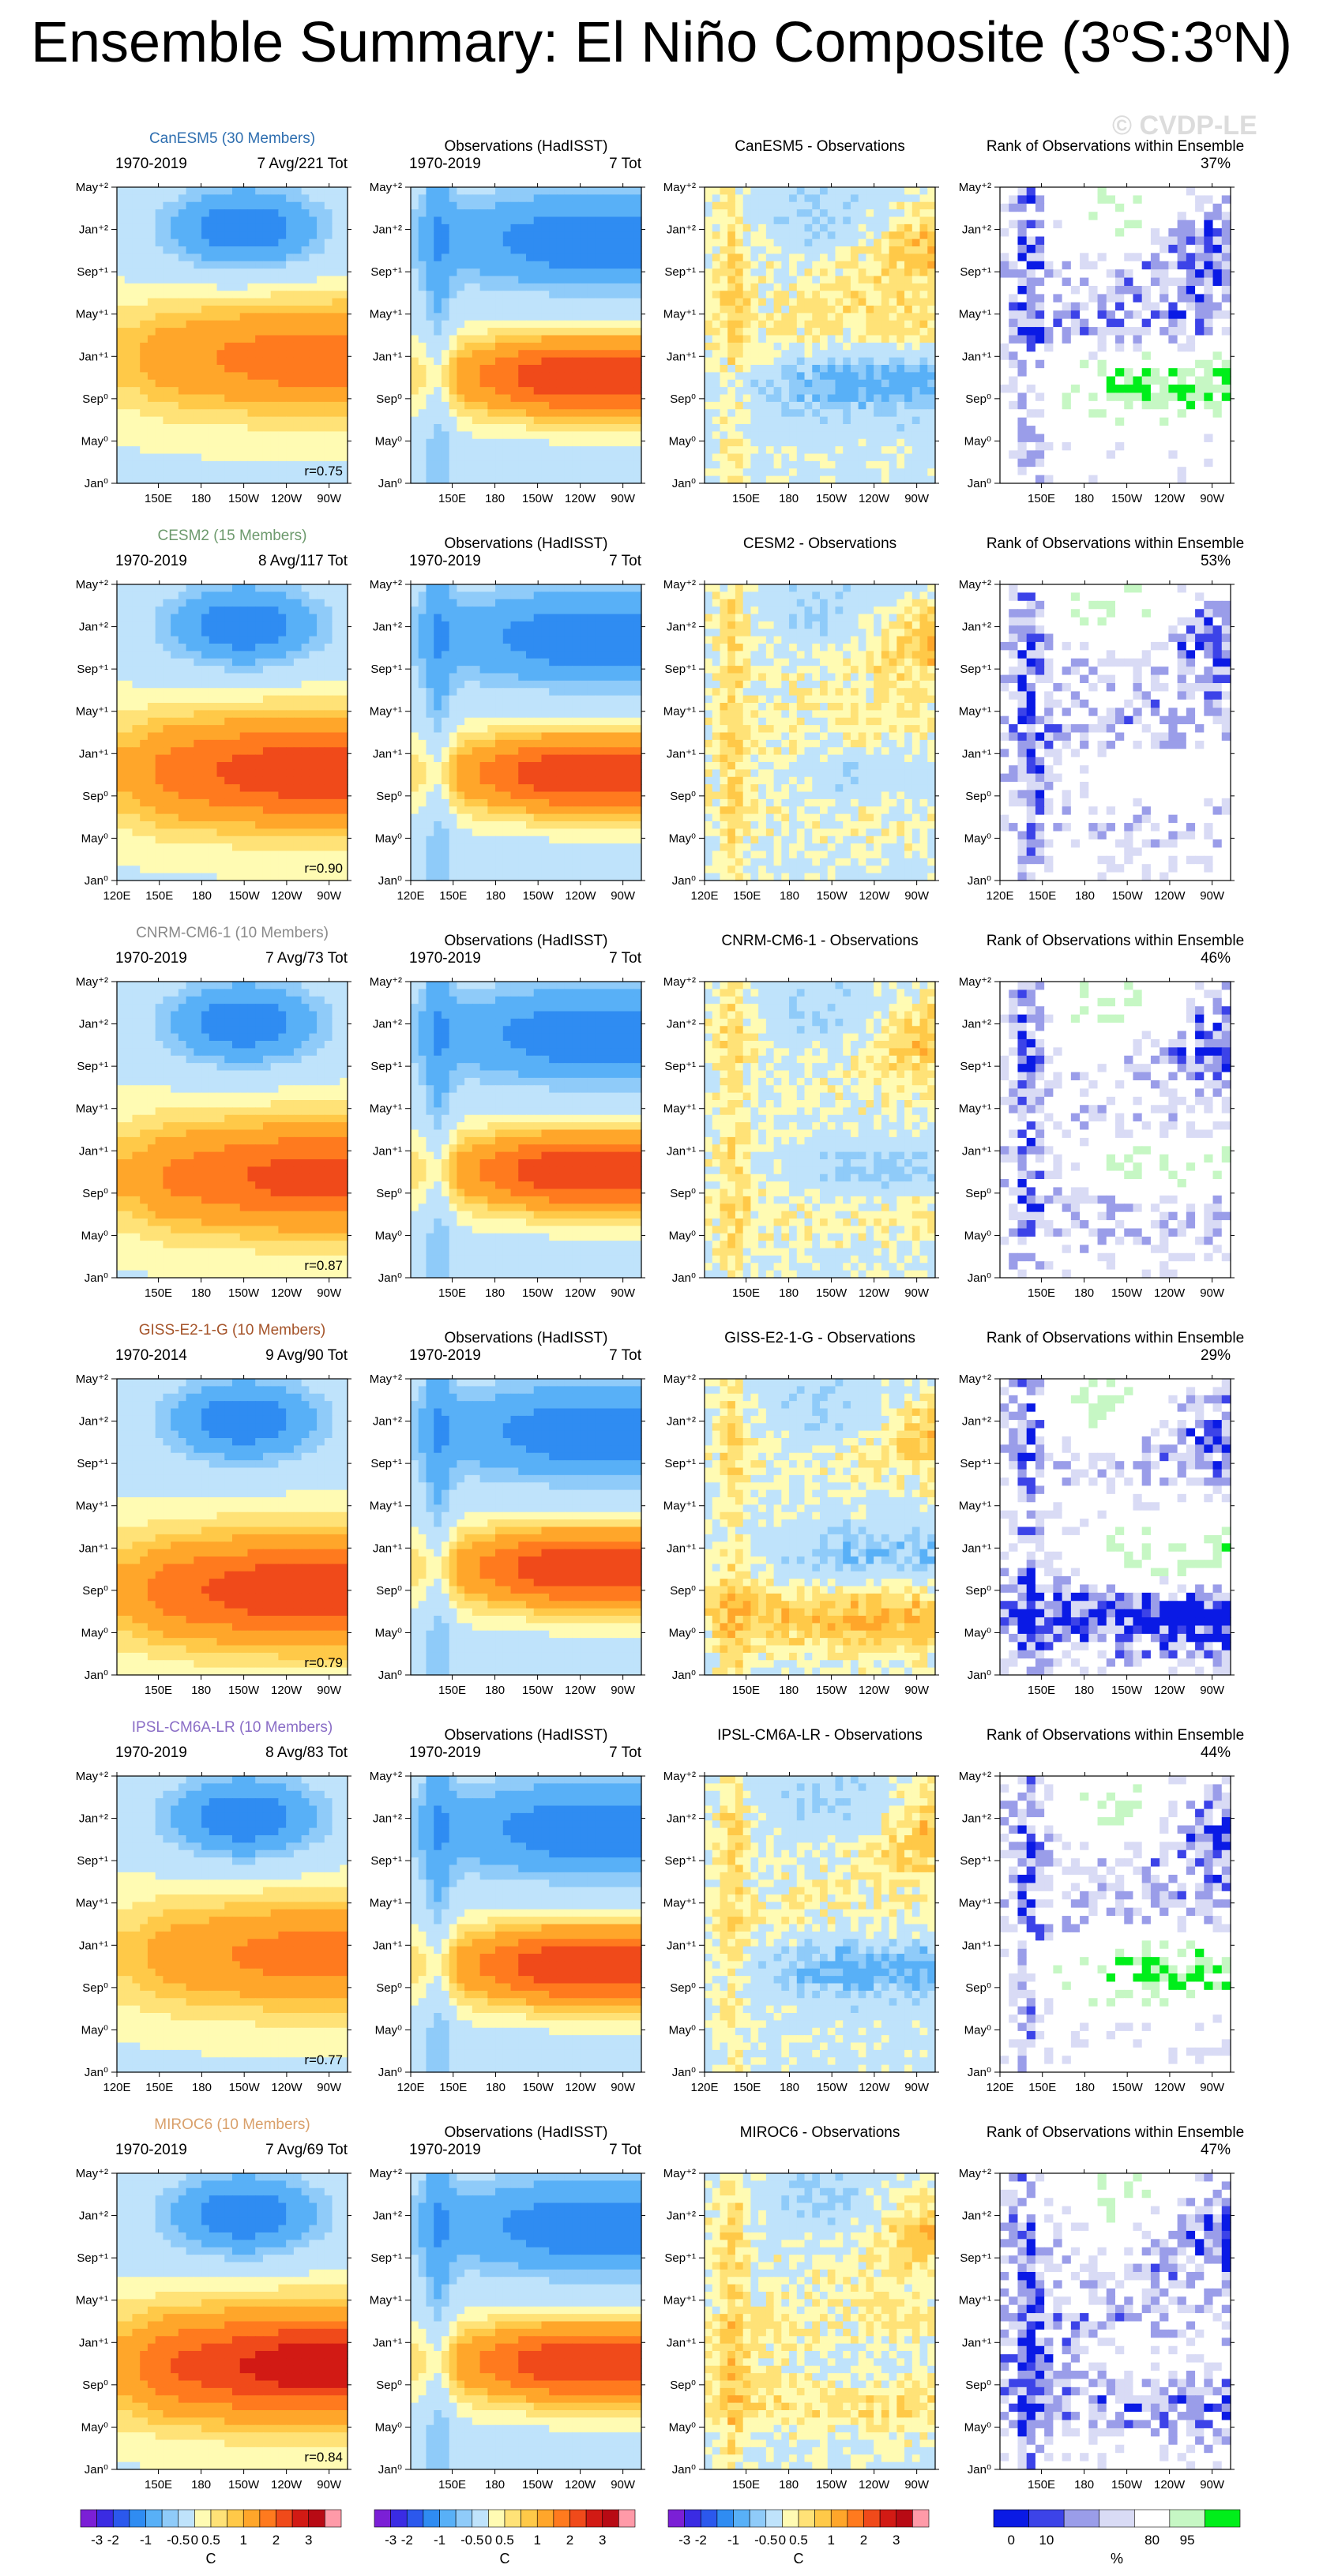  What do you see at coordinates (1207, 958) in the screenshot?
I see `rank-percent: 46%` at bounding box center [1207, 958].